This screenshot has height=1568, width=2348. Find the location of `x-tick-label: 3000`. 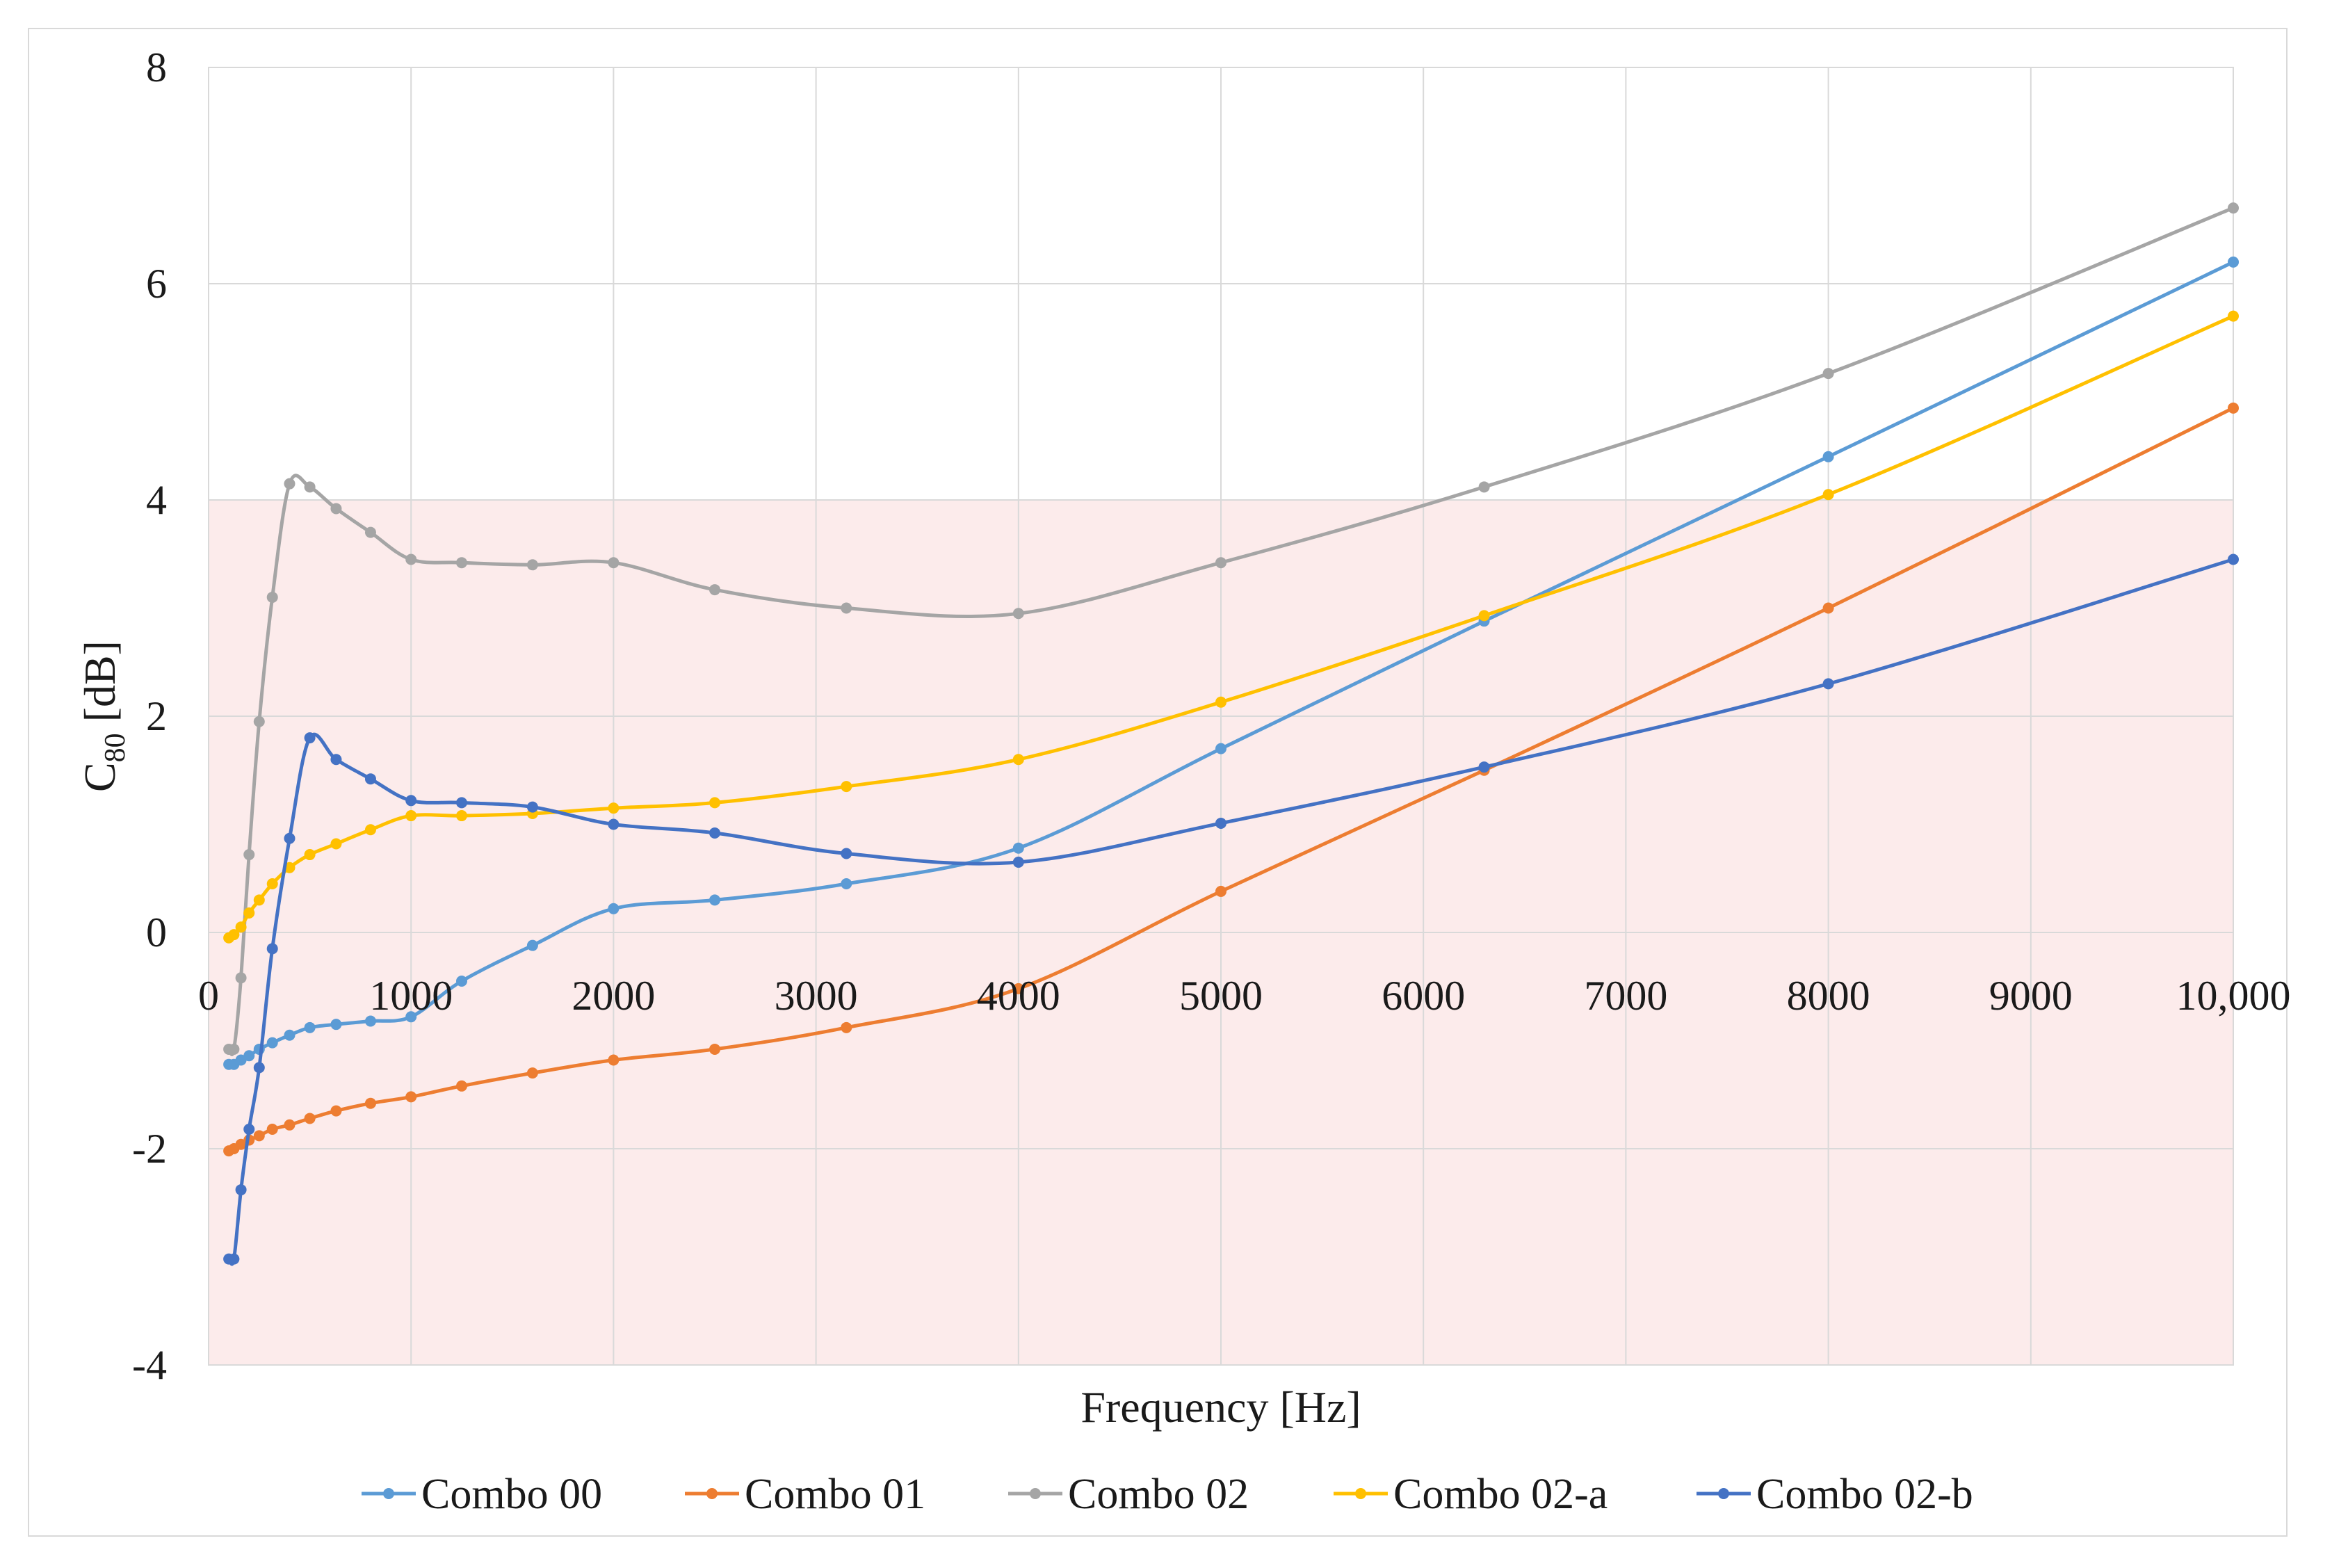

x-tick-label: 3000 is located at coordinates (816, 996).